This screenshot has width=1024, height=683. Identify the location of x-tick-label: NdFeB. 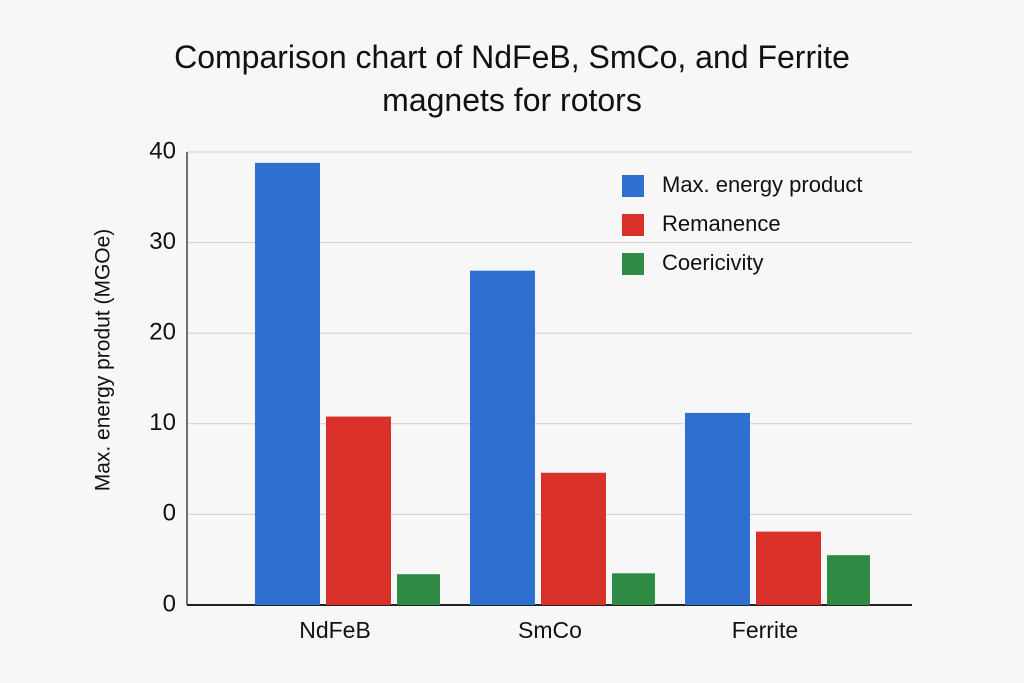
(335, 630).